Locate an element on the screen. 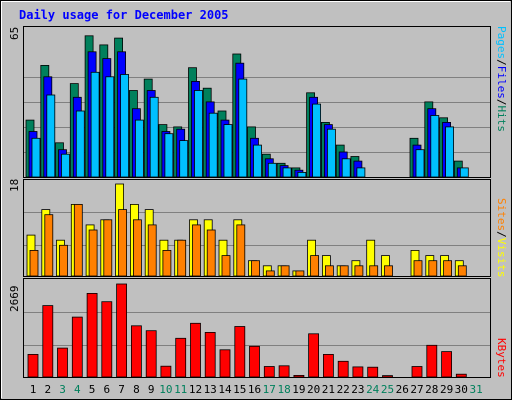 This screenshot has height=405, width=512. visits-legend: Sites/Visits is located at coordinates (501, 238).